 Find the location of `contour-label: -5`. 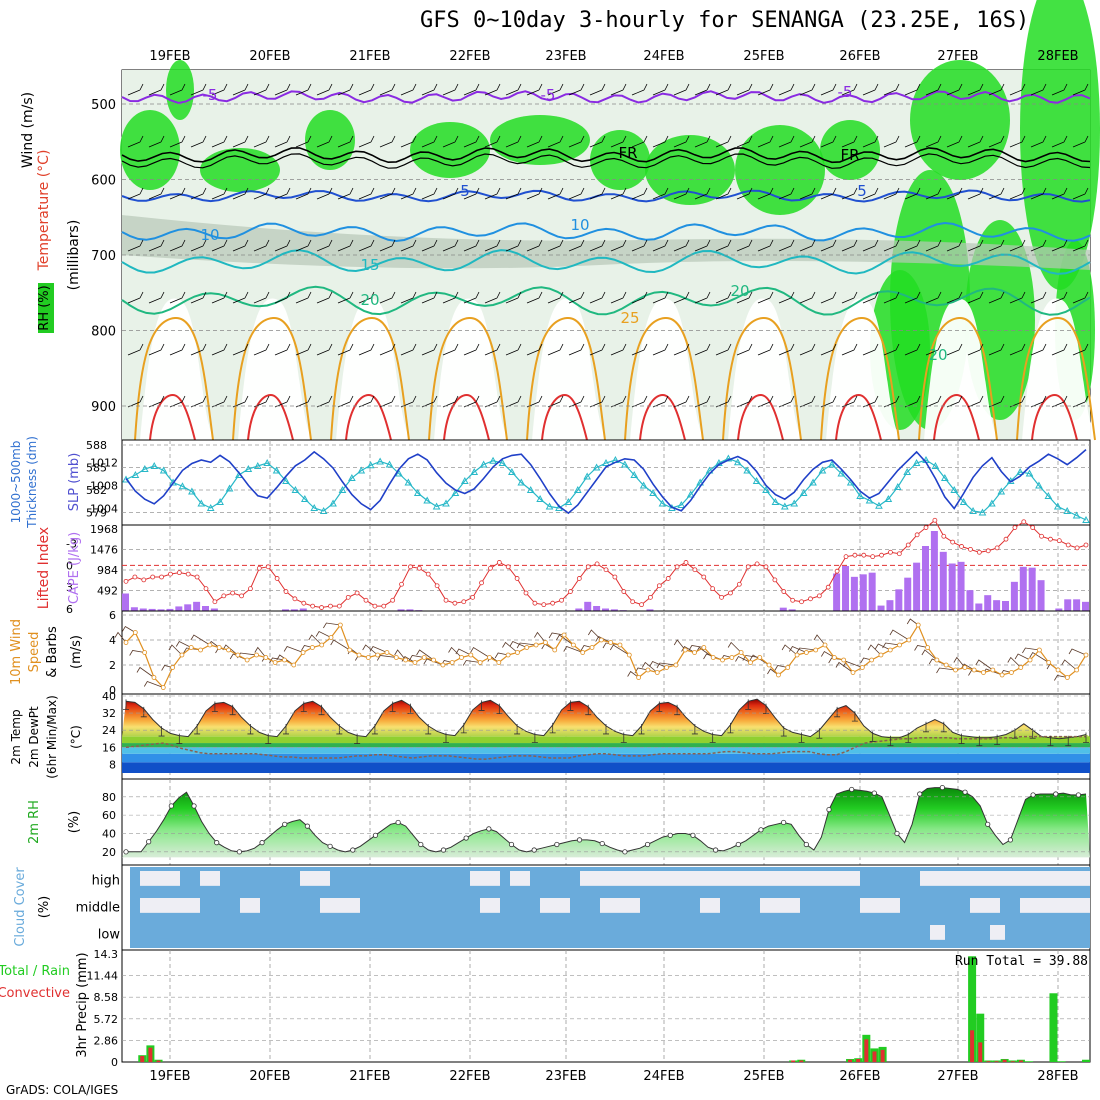

contour-label: -5 is located at coordinates (210, 95).